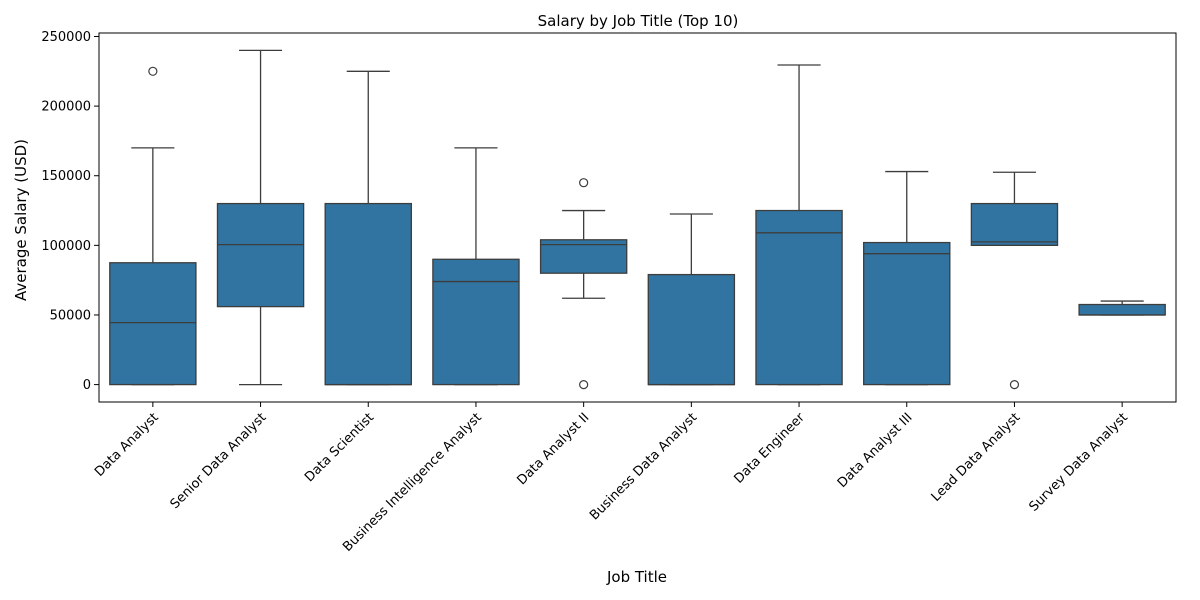 Image resolution: width=1200 pixels, height=600 pixels. What do you see at coordinates (976, 457) in the screenshot?
I see `x-tick-label: Lead Data Analyst` at bounding box center [976, 457].